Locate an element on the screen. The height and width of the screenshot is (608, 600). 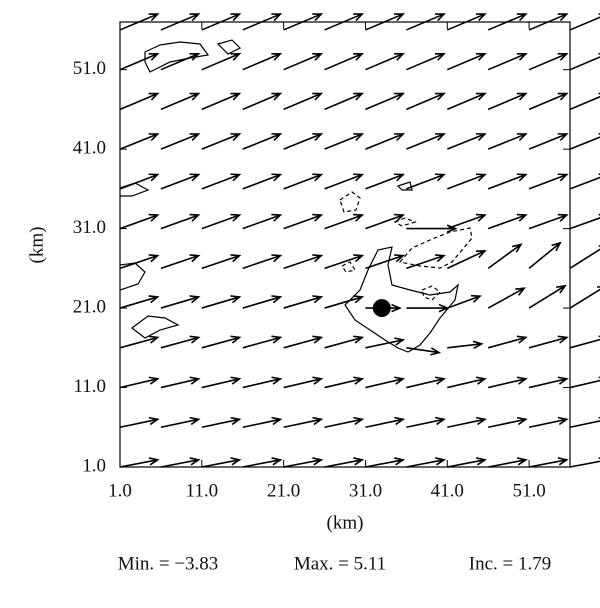
x-tick-label: 21.0 is located at coordinates (283, 490).